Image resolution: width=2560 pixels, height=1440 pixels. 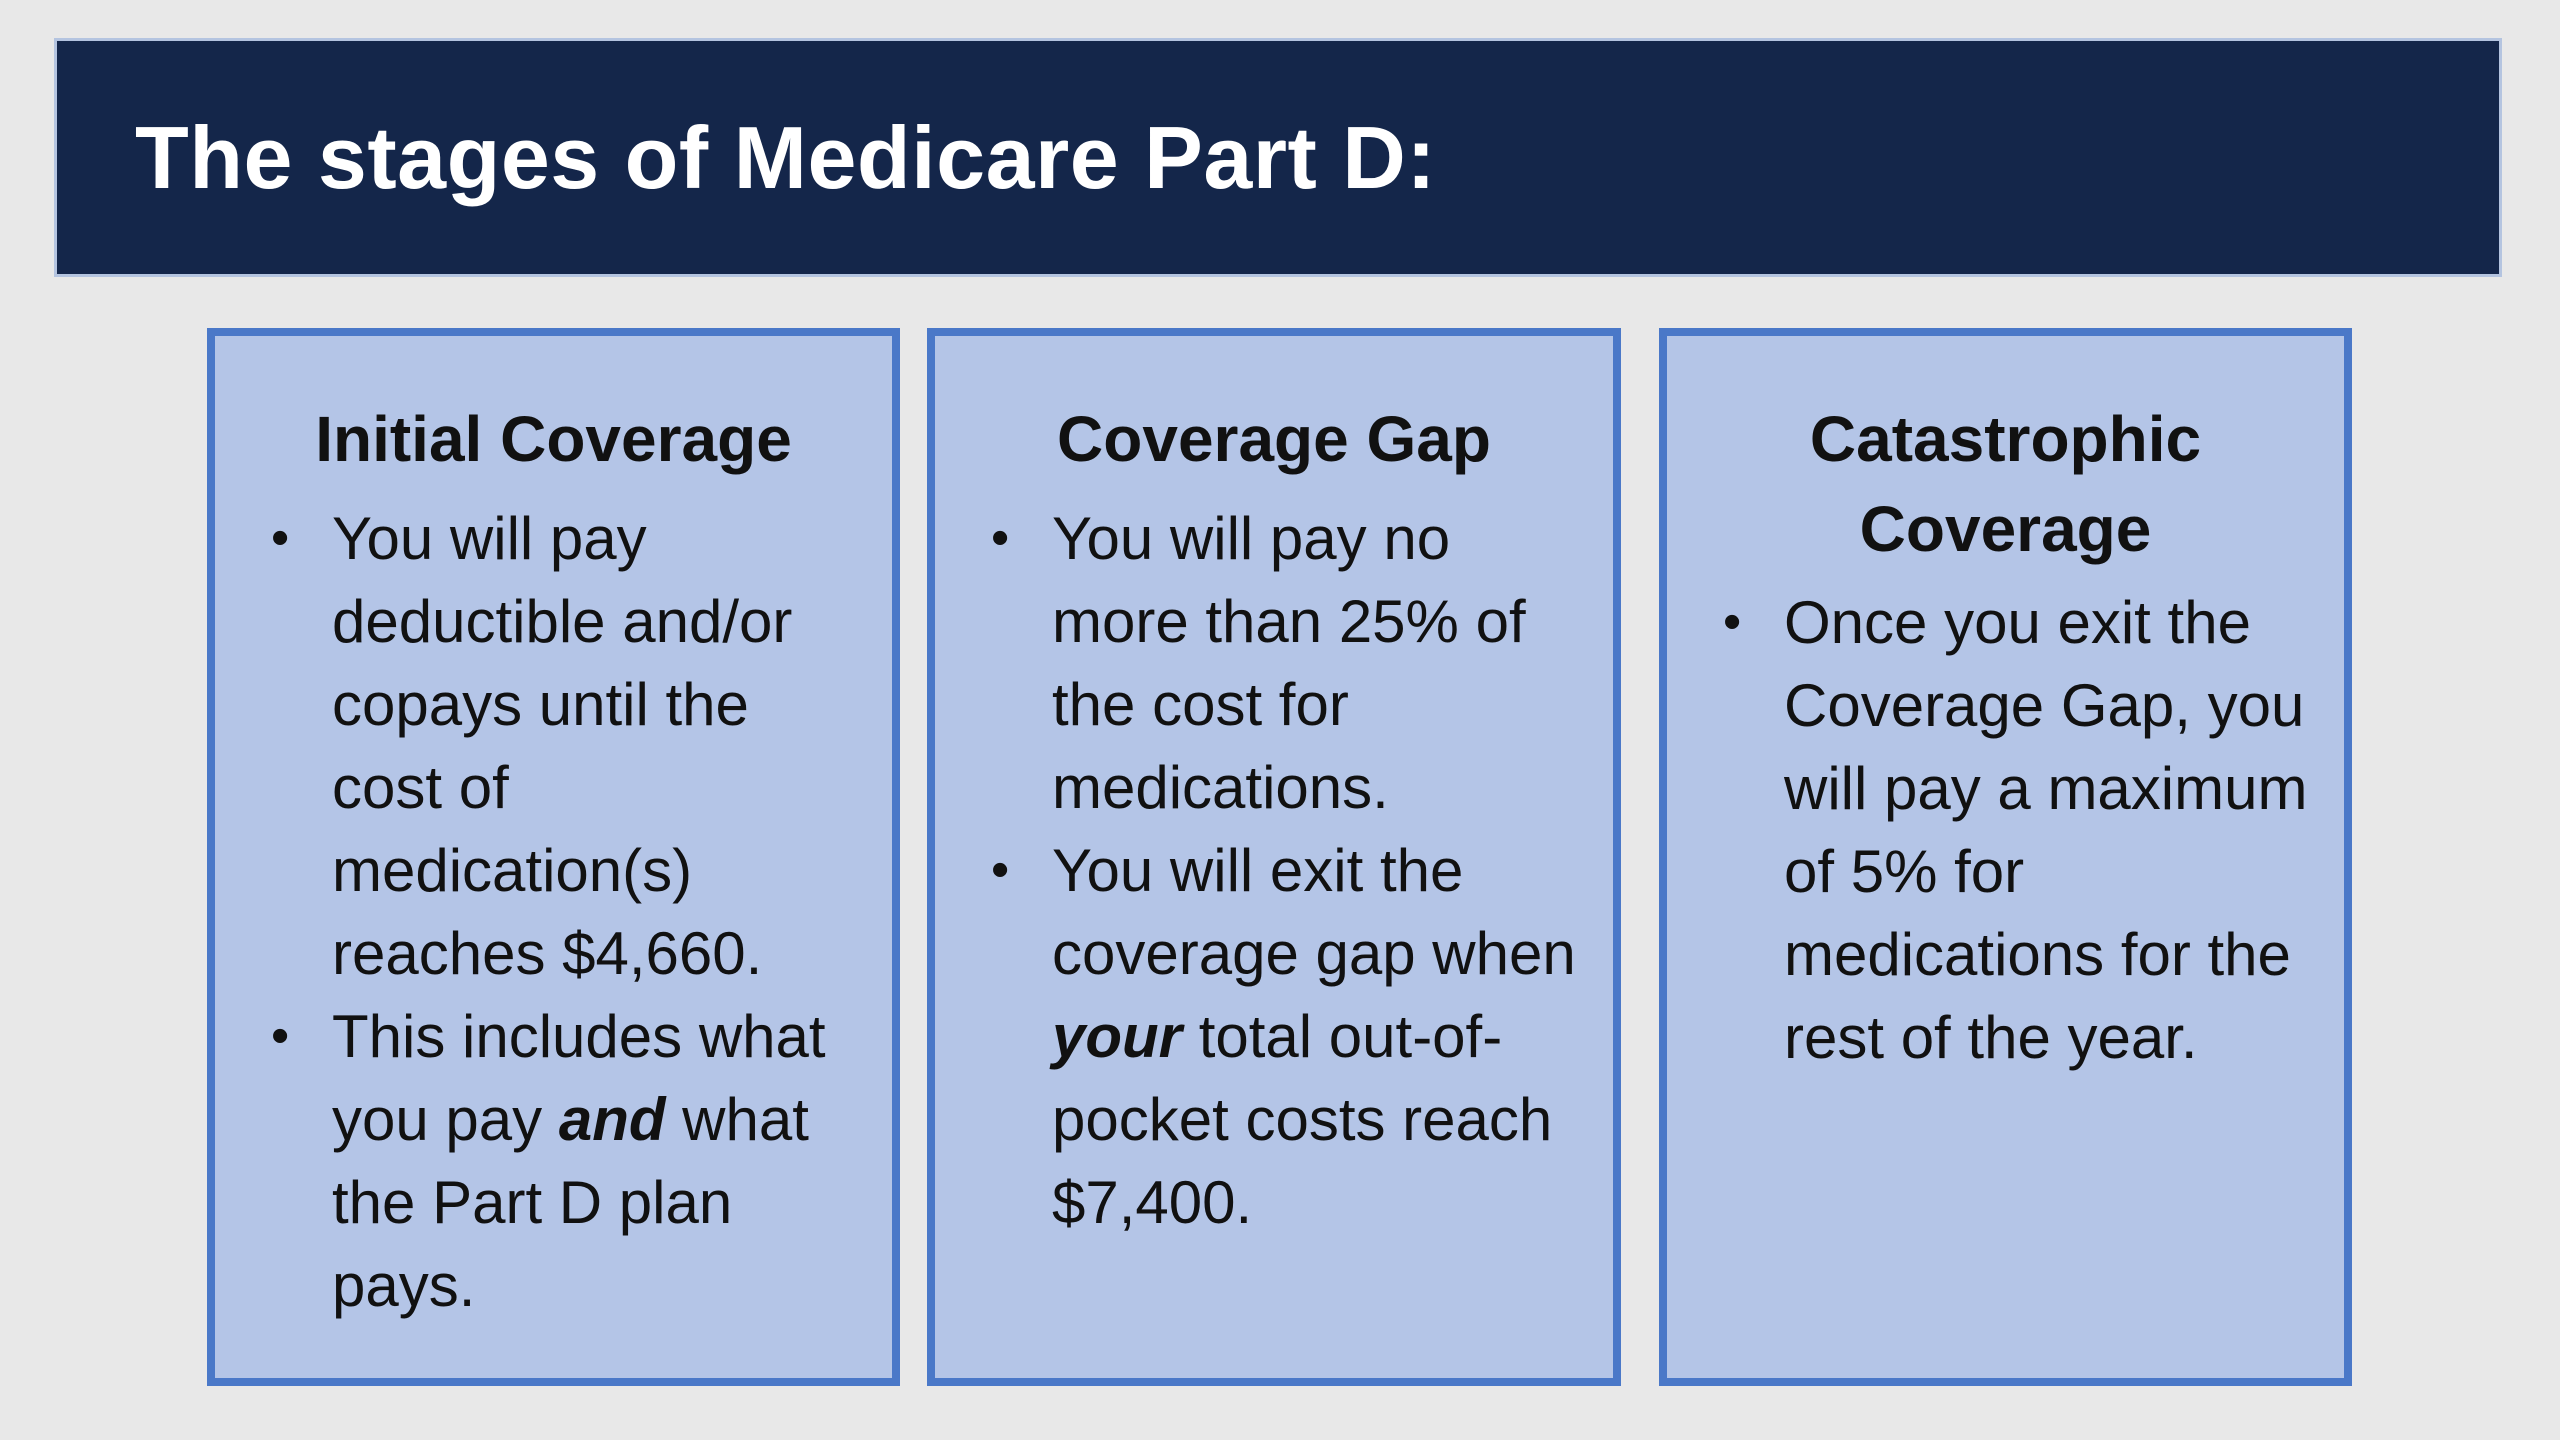 I want to click on bullet-text-after: total out-of-pocket costs reach $7,400., so click(x=1302, y=1119).